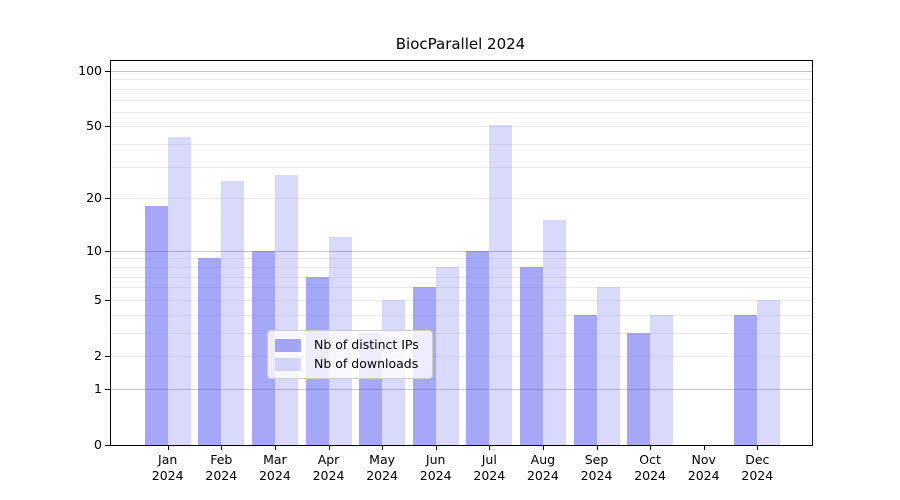 This screenshot has width=900, height=500. Describe the element at coordinates (94, 198) in the screenshot. I see `y-tick-label-20: 20` at that location.